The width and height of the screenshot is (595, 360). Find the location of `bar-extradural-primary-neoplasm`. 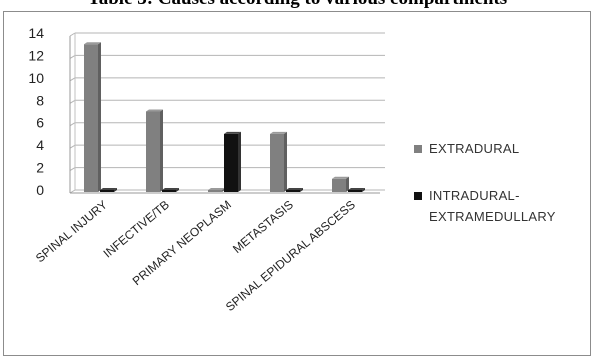

bar-extradural-primary-neoplasm is located at coordinates (216, 190).